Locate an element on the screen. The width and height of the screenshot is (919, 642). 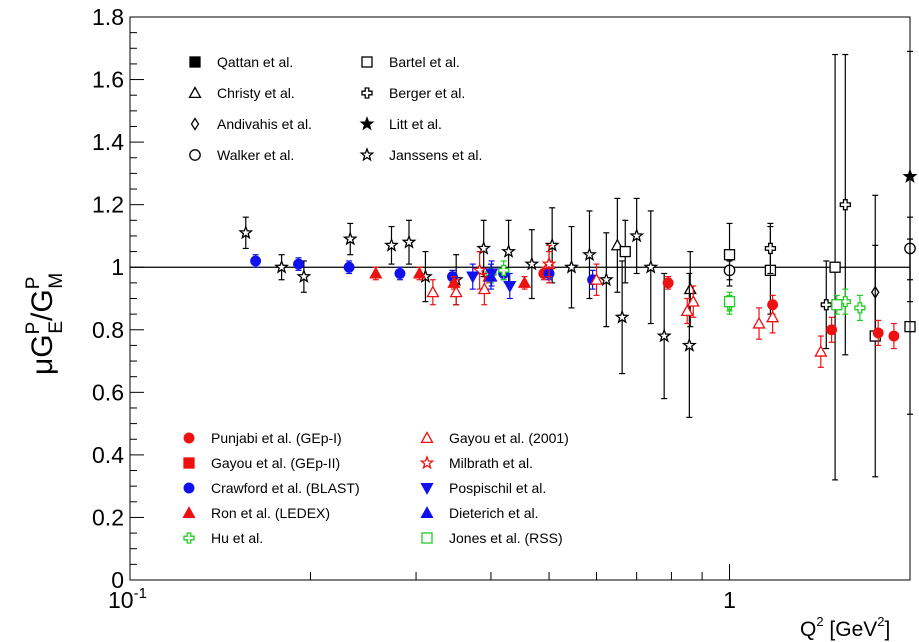
legend-label: Qattan et al. is located at coordinates (255, 62).